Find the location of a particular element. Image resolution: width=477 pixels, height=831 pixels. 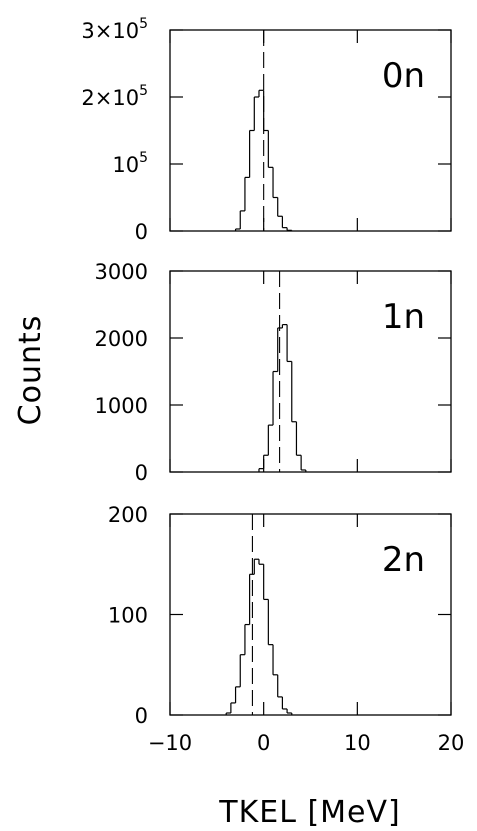

y-tick-label: 2×10⁵ is located at coordinates (114, 96).